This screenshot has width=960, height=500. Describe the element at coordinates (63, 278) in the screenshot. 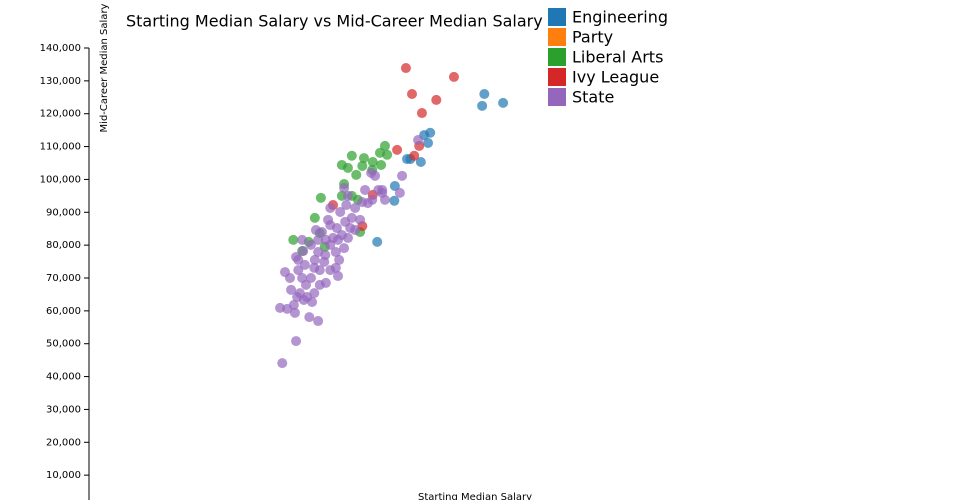

I see `y-tick-label: 70,000` at that location.